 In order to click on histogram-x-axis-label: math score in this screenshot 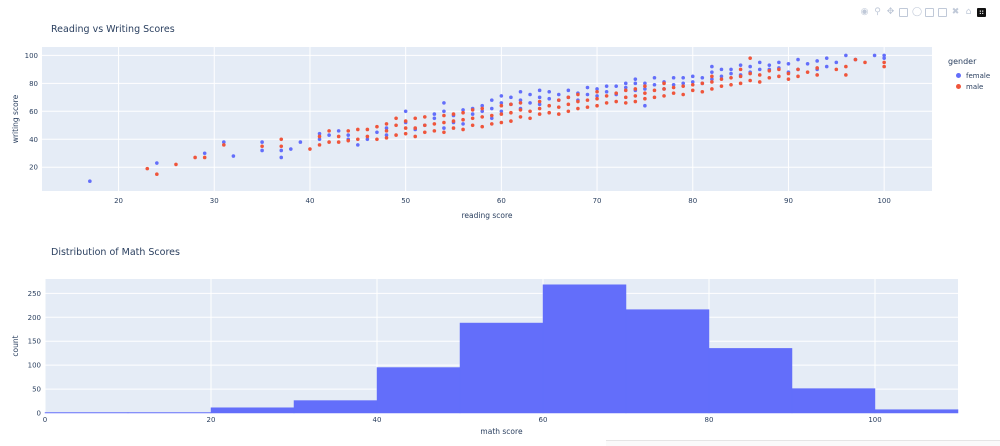, I will do `click(501, 431)`.